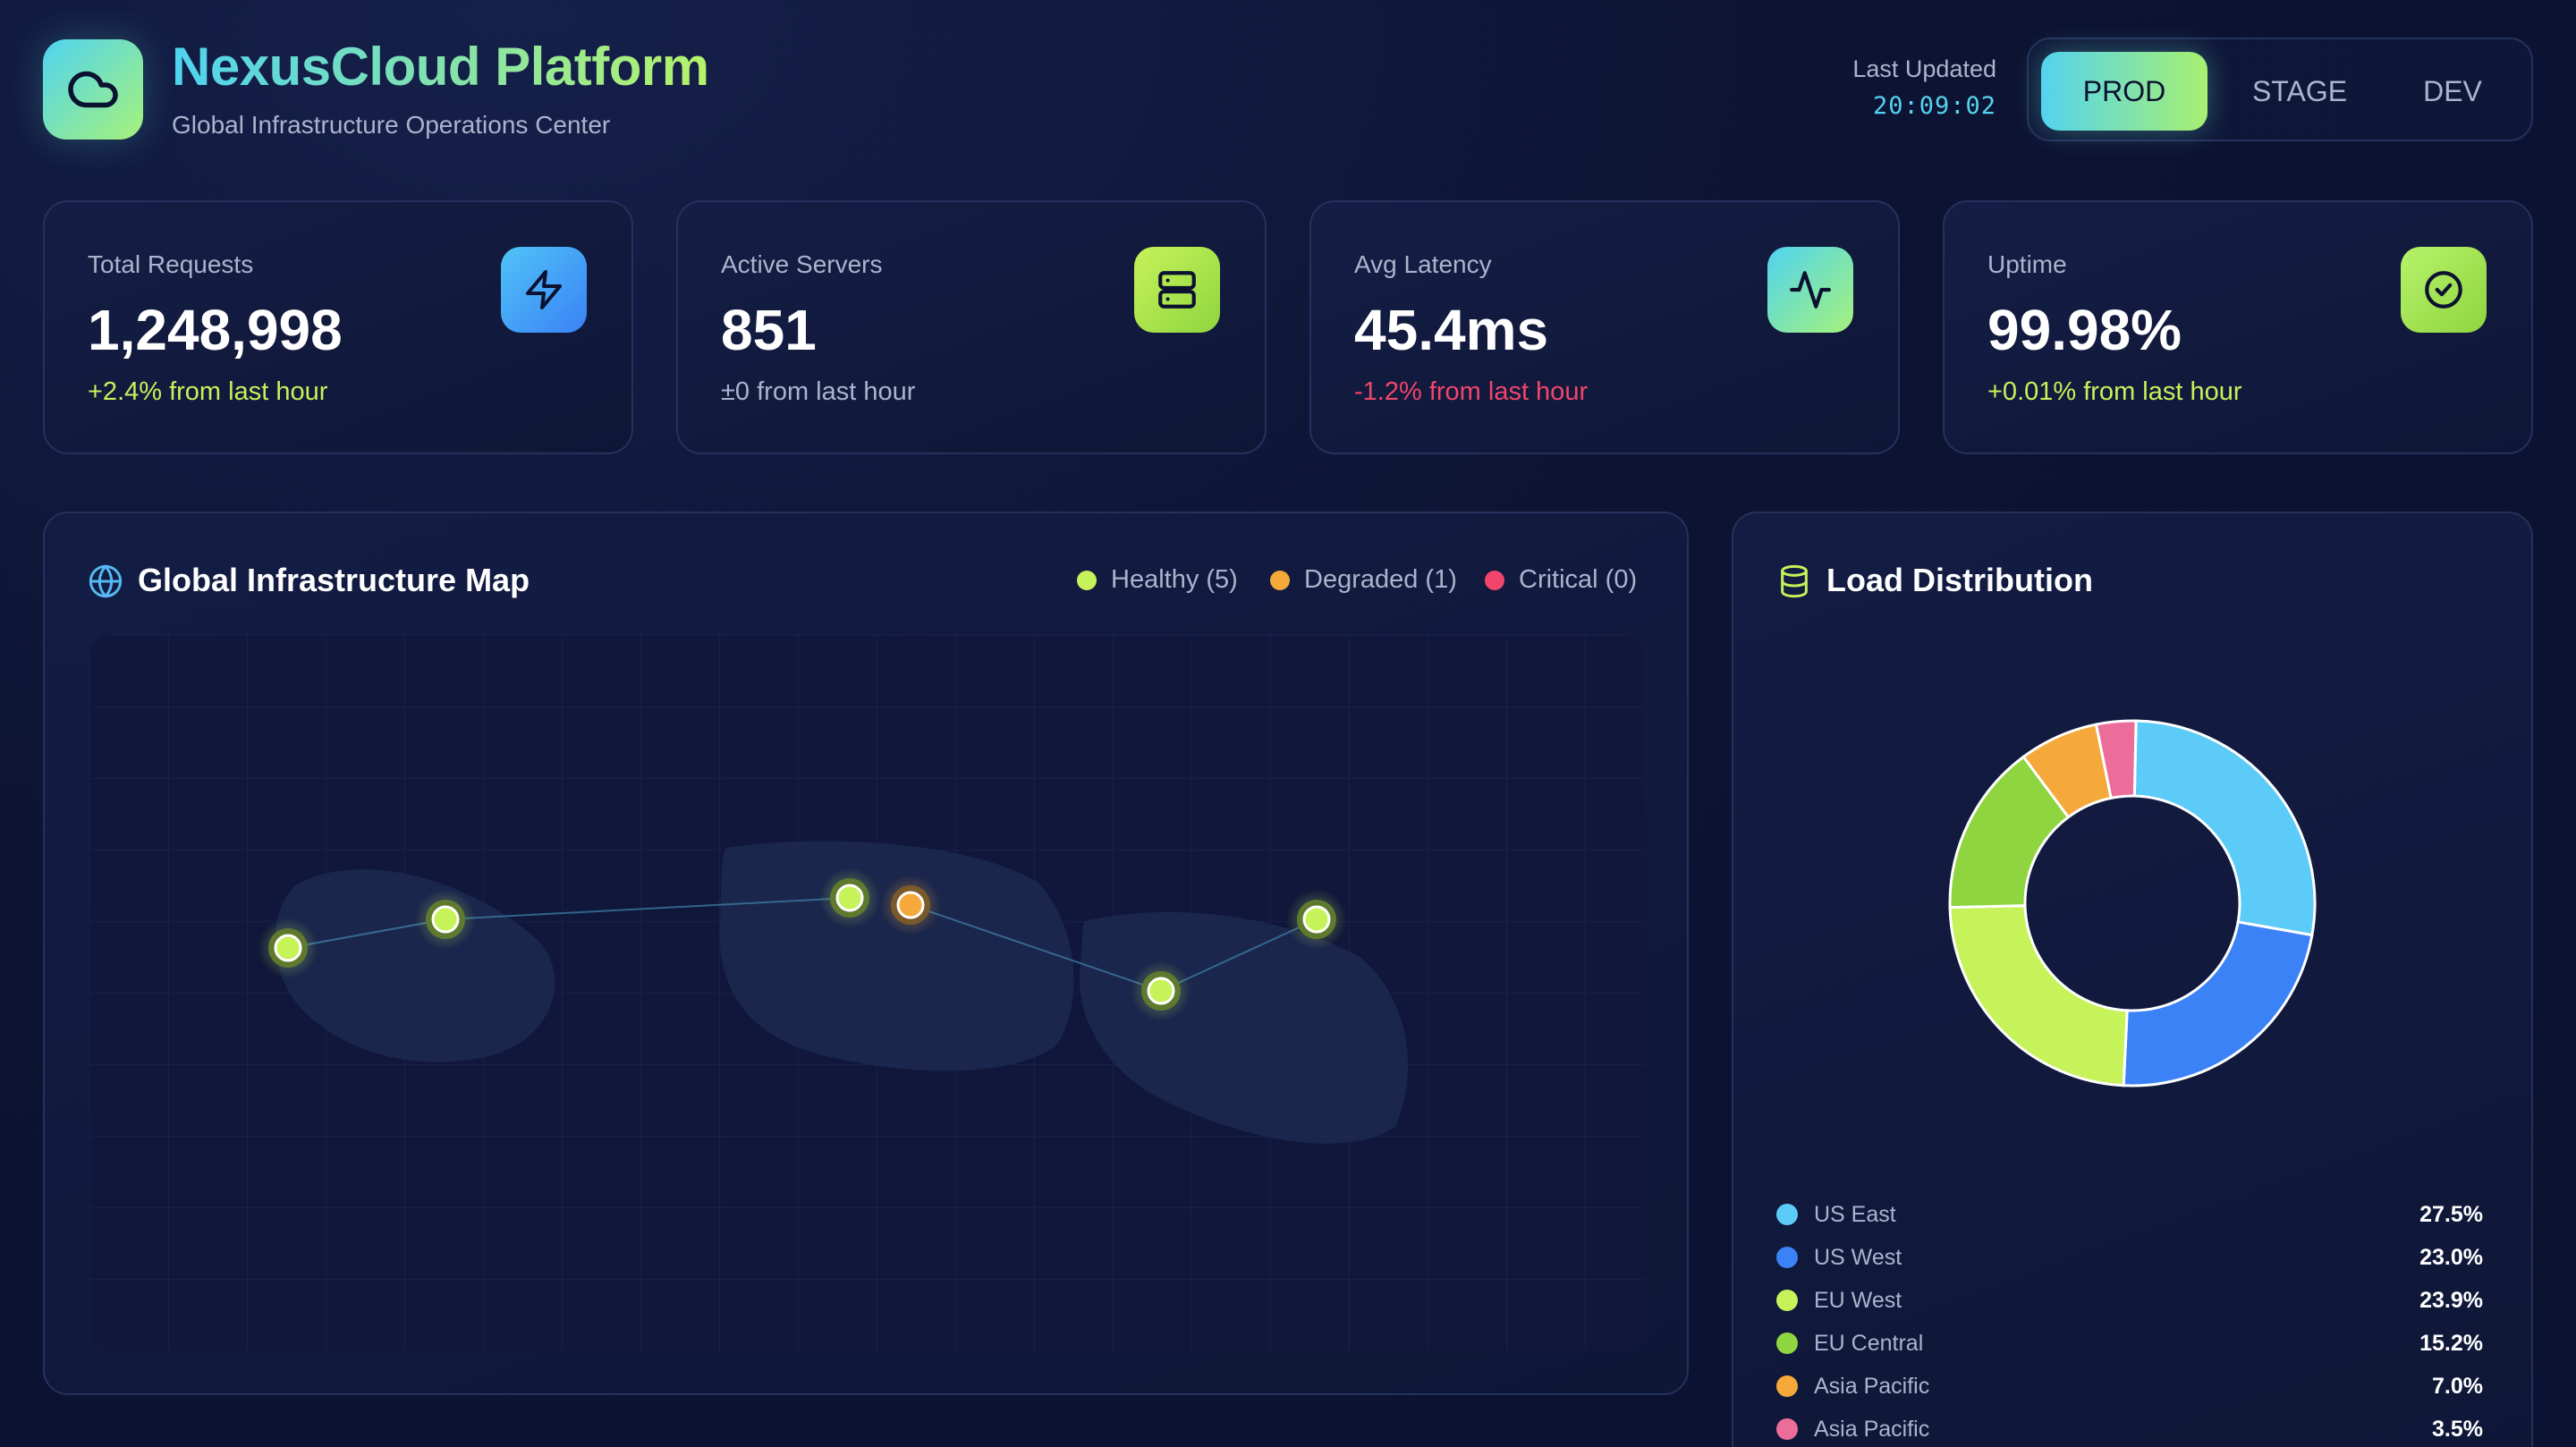  I want to click on server-icon, so click(1177, 290).